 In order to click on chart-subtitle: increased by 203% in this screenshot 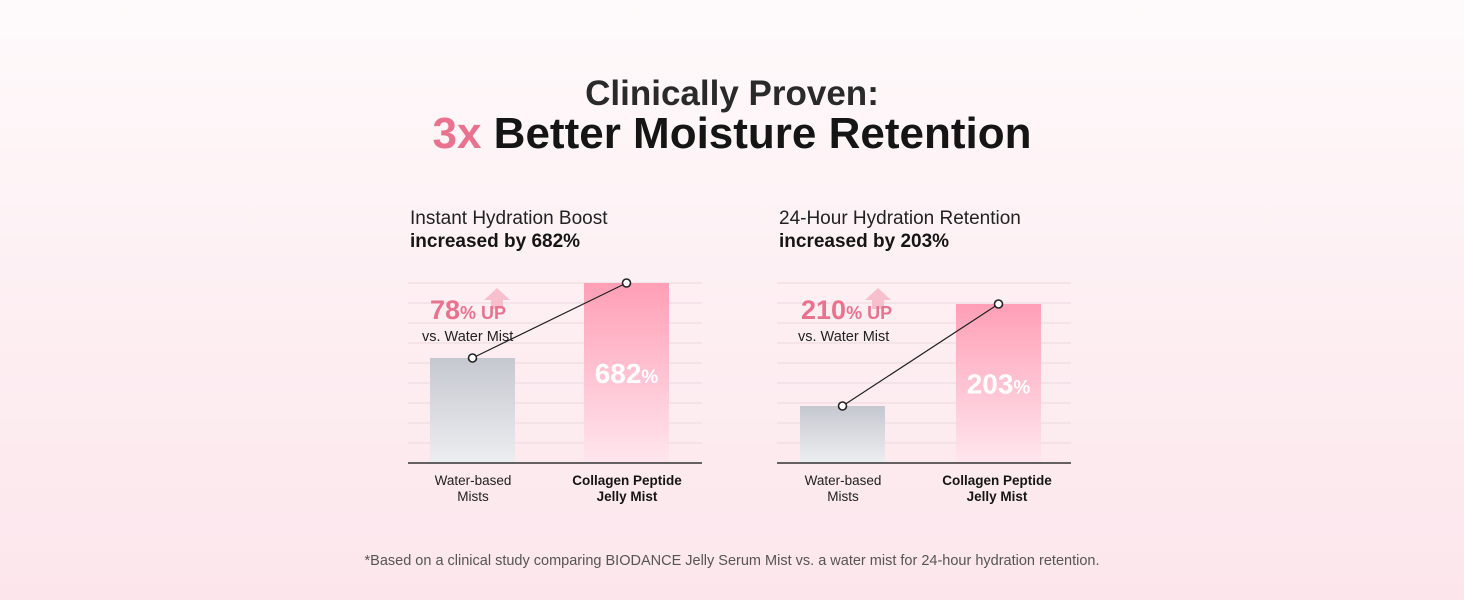, I will do `click(864, 241)`.